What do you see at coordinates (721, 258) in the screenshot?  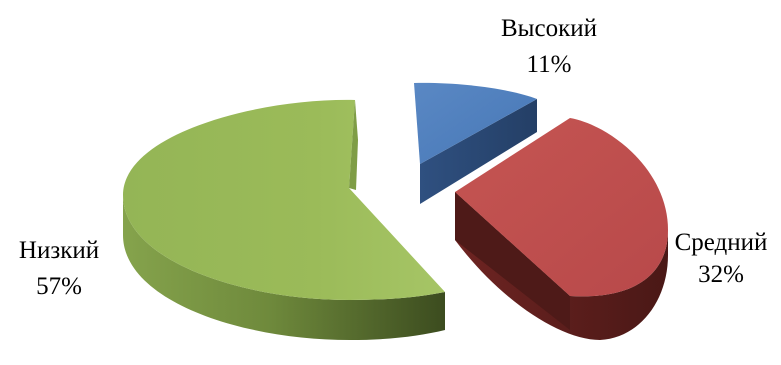 I see `label-sredniy: Средний 32%` at bounding box center [721, 258].